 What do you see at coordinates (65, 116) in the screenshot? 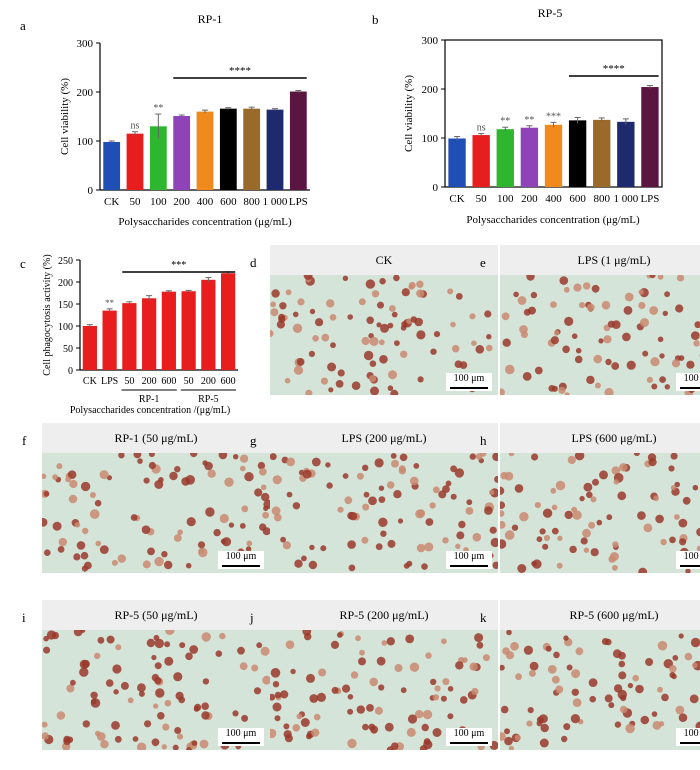
I see `y-axis-label: Cell viability (%)` at bounding box center [65, 116].